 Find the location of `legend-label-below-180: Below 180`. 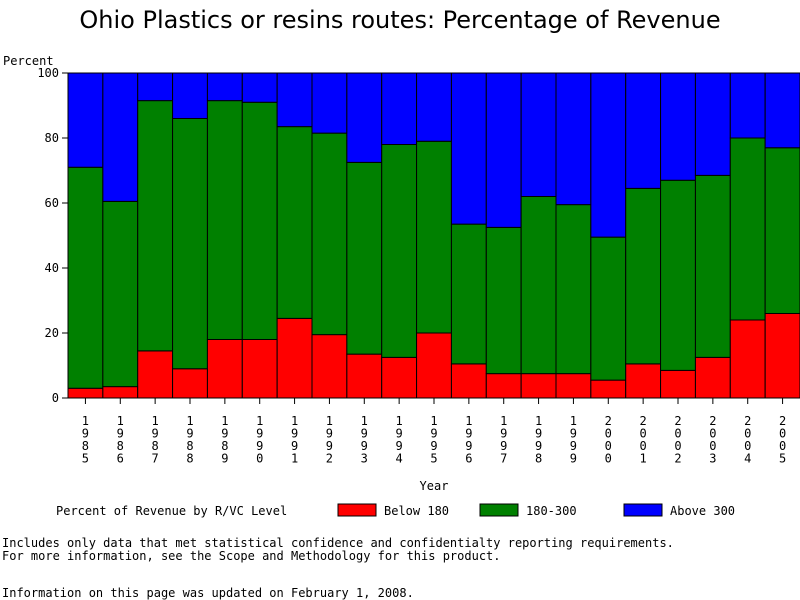

legend-label-below-180: Below 180 is located at coordinates (416, 511).